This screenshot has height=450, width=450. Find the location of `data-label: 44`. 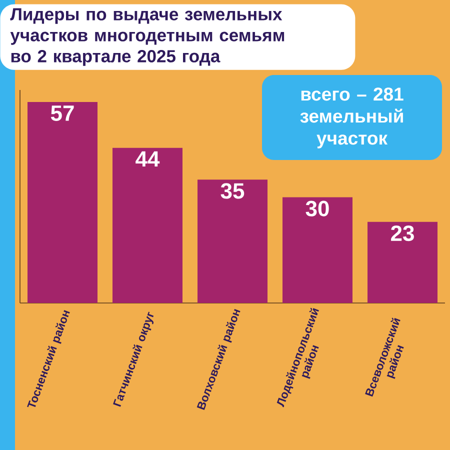

data-label: 44 is located at coordinates (148, 159).